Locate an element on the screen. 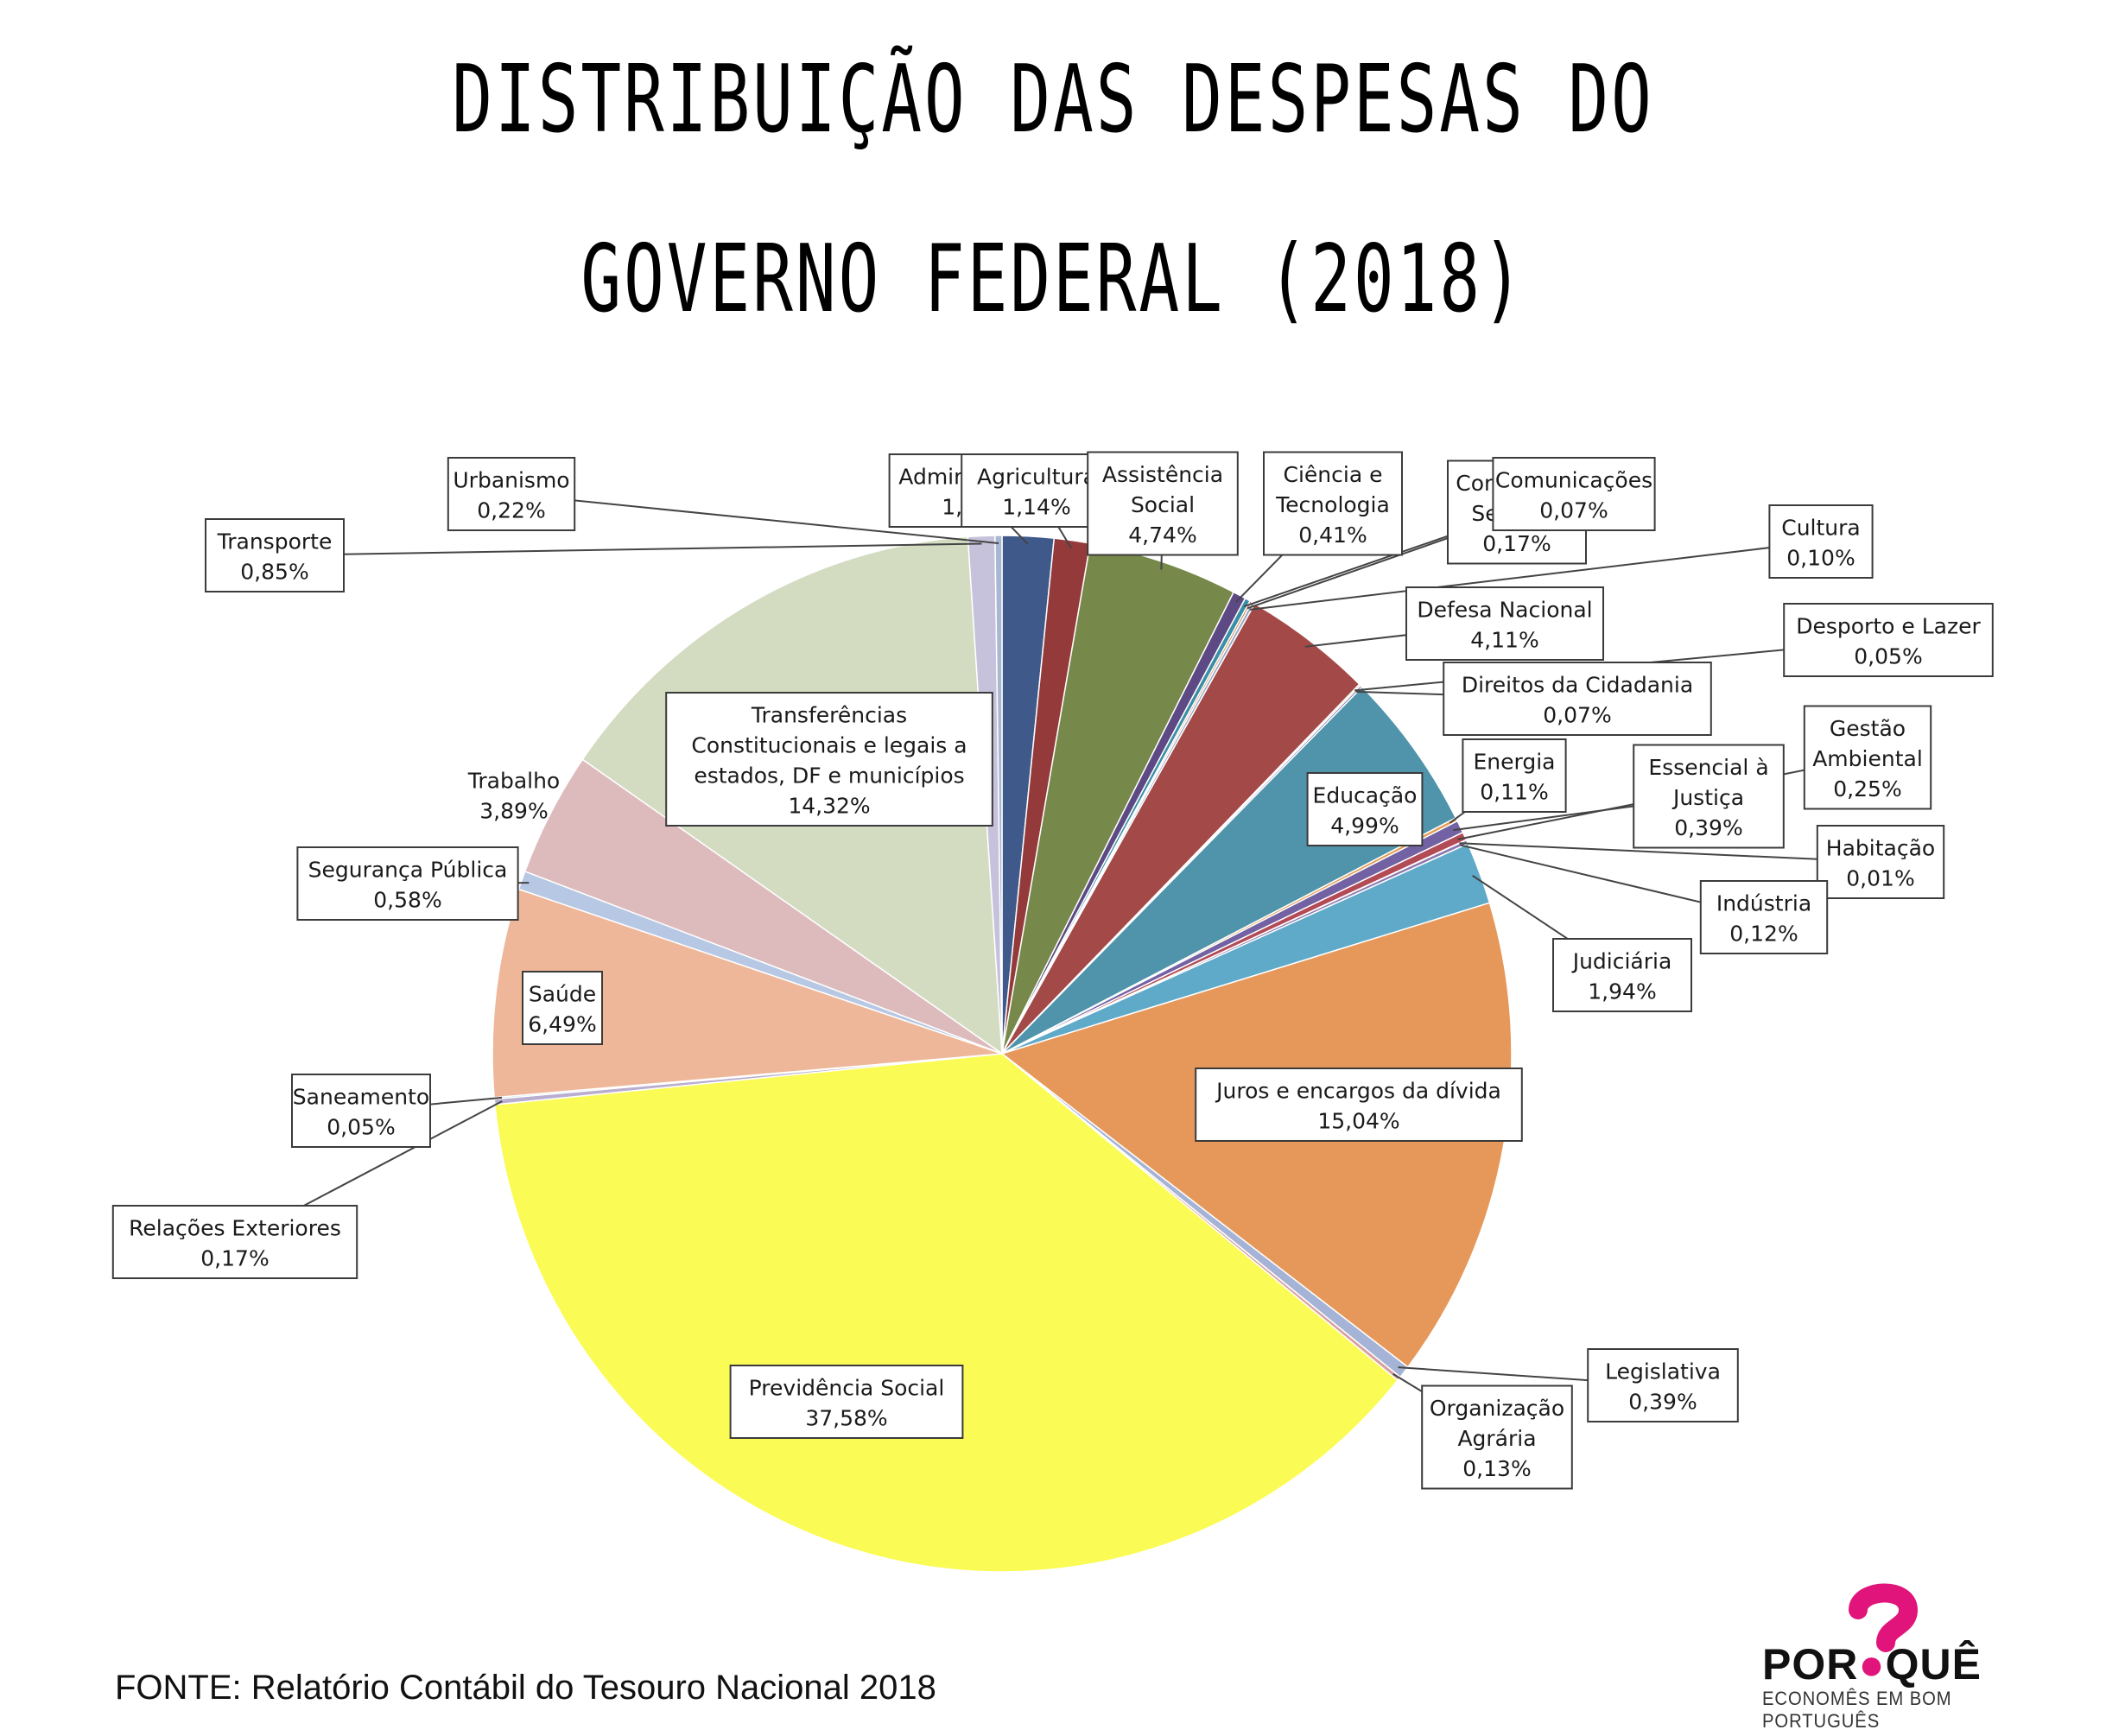  slice-name-label: Segurança Pública is located at coordinates (408, 869).